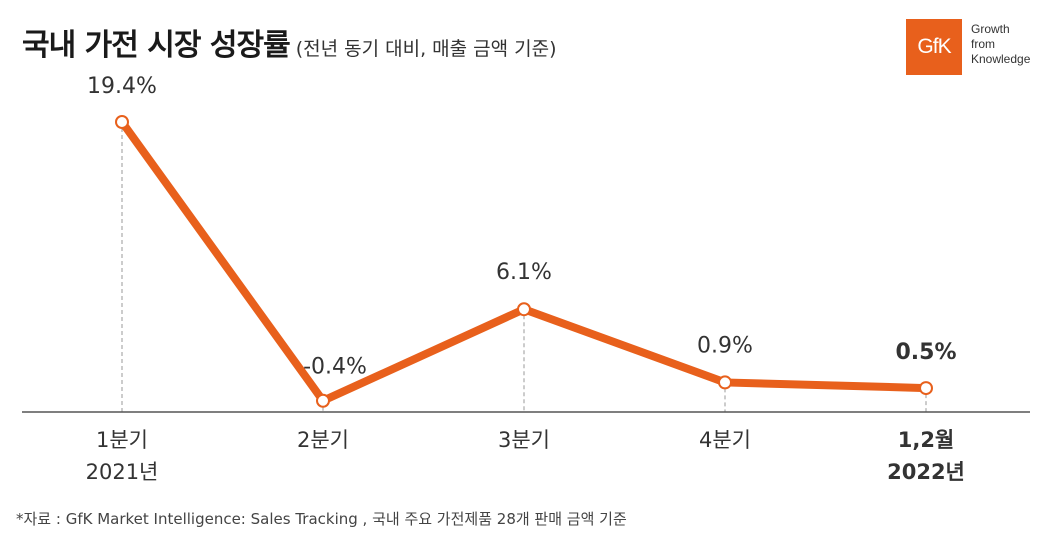  Describe the element at coordinates (122, 440) in the screenshot. I see `x-tick-label-1: 1분기` at that location.